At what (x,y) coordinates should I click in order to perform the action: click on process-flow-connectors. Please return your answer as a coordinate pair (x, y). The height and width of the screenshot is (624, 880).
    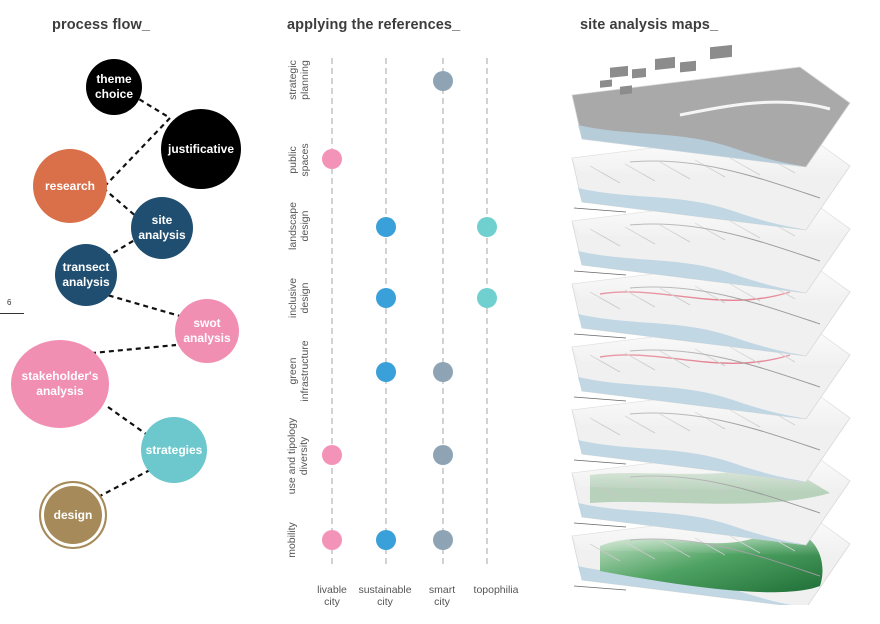
    Looking at the image, I should click on (131, 293).